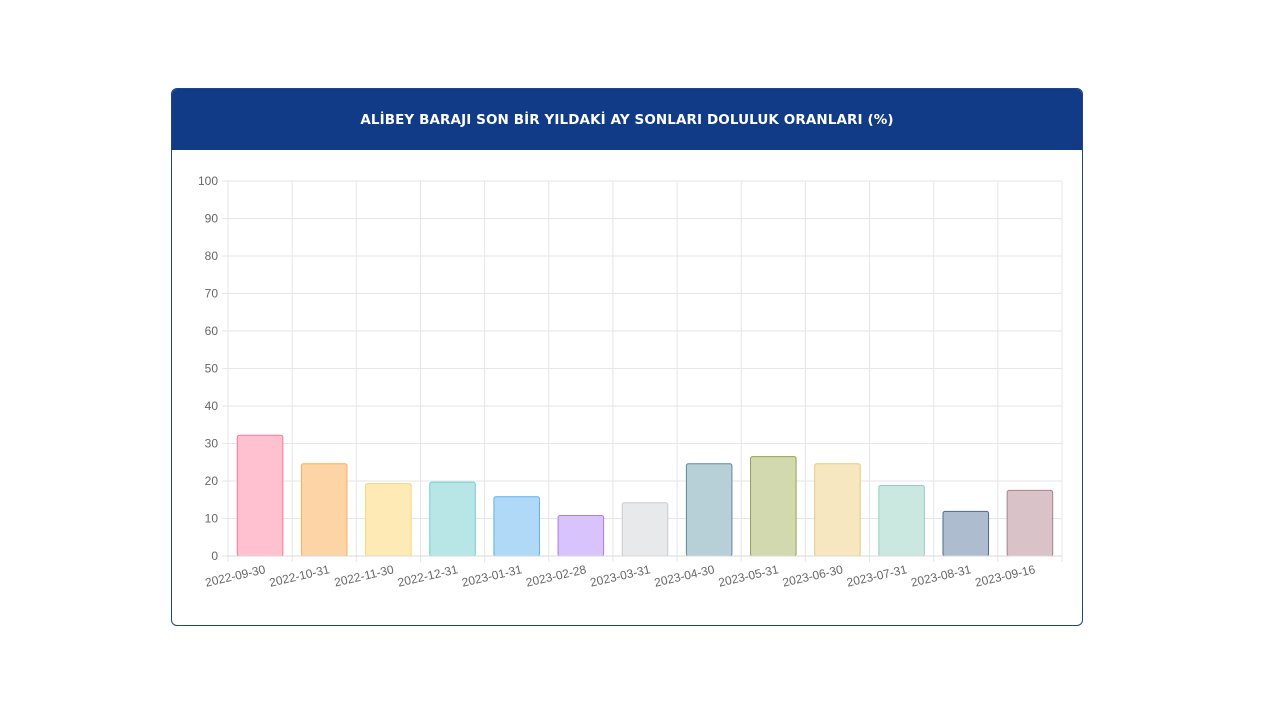  What do you see at coordinates (940, 576) in the screenshot?
I see `x-tick-label: 2023-08-31` at bounding box center [940, 576].